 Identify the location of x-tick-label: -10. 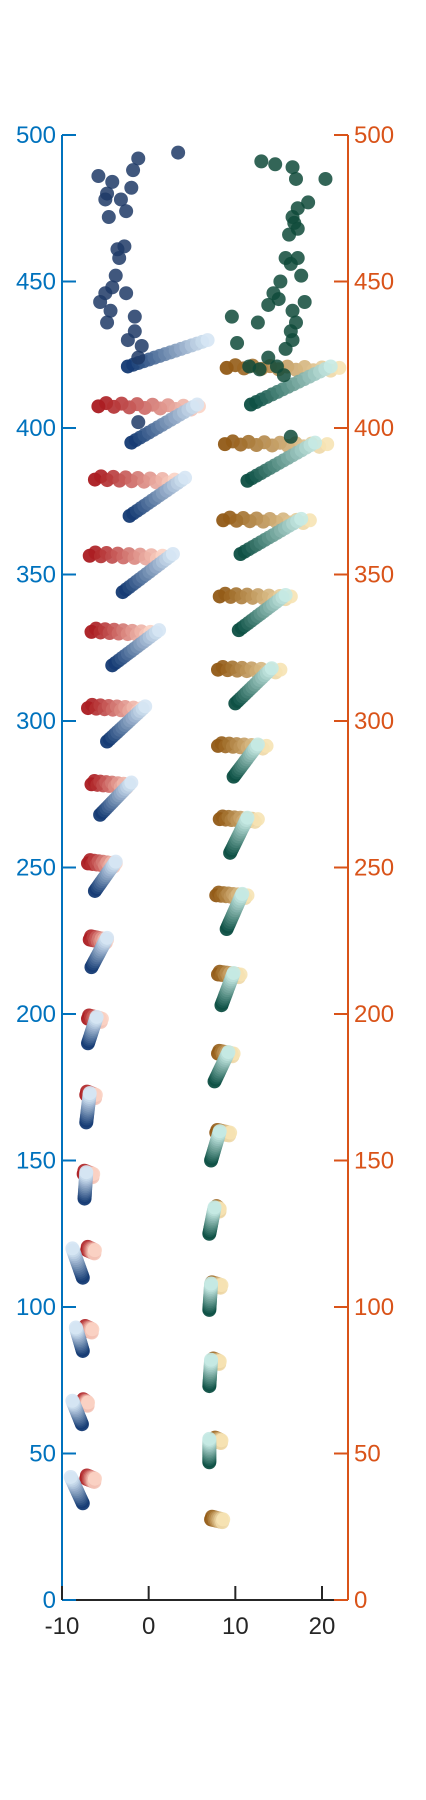
(62, 1626).